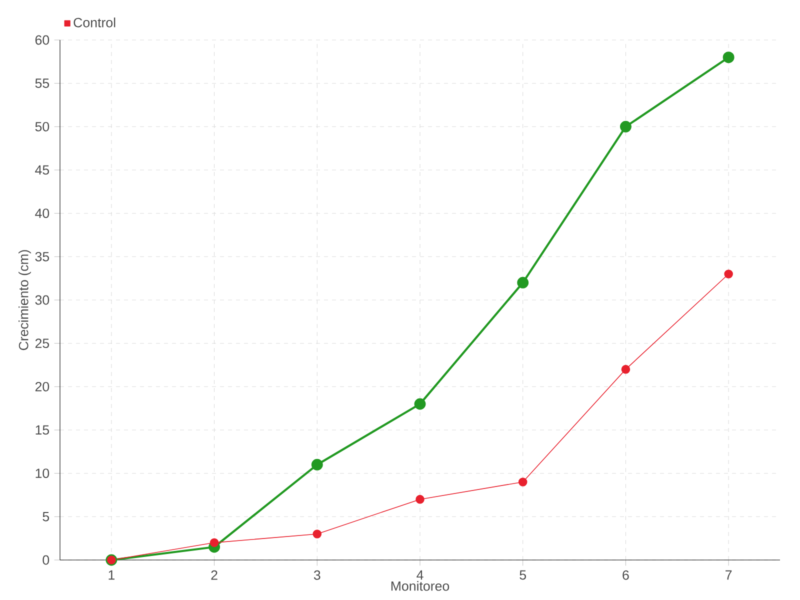 This screenshot has height=600, width=800. I want to click on x-tick-label: 5, so click(523, 575).